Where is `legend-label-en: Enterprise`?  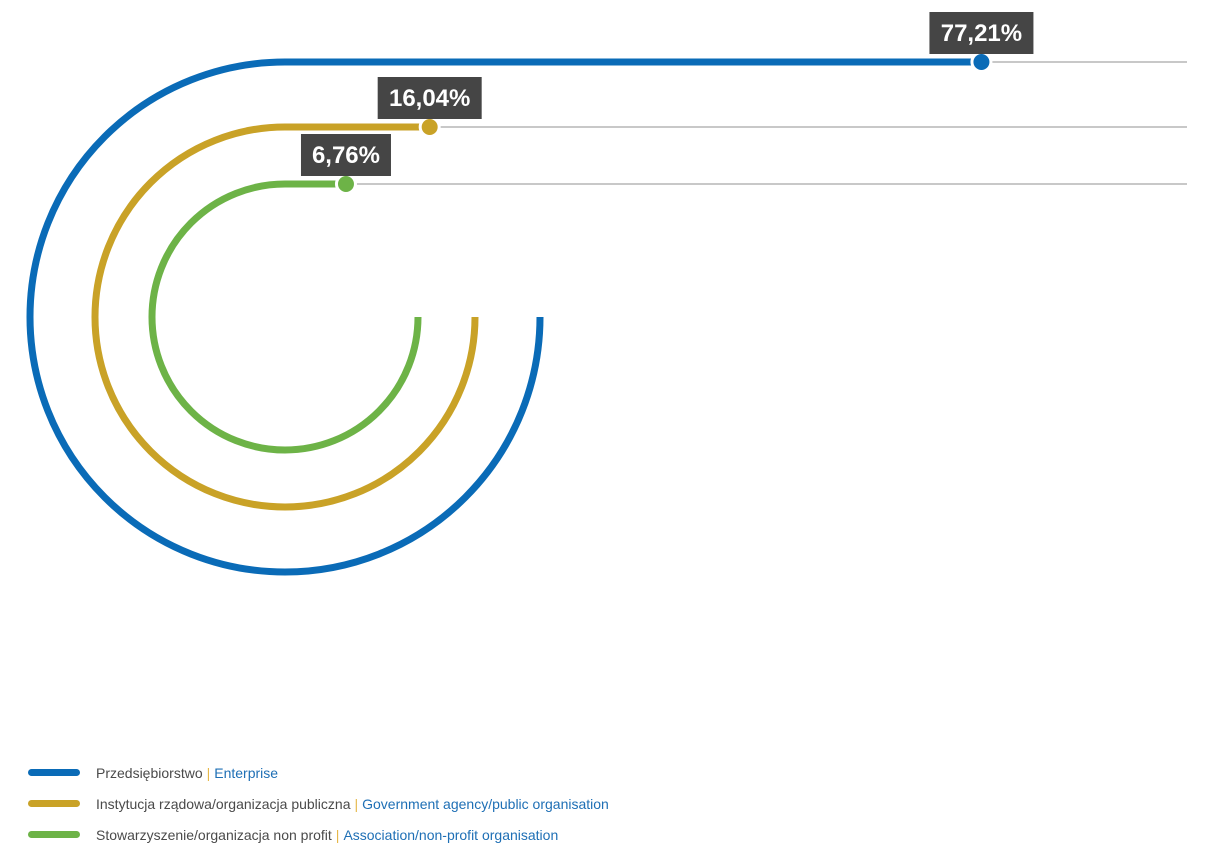 legend-label-en: Enterprise is located at coordinates (246, 772).